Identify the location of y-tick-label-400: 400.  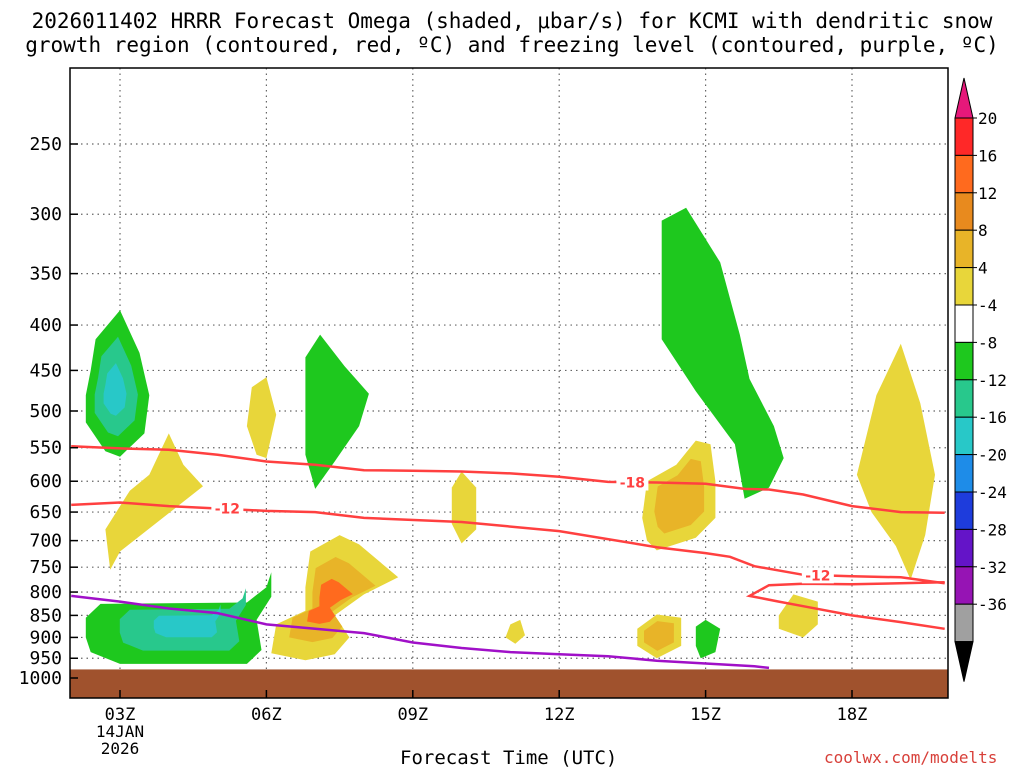
(45, 325).